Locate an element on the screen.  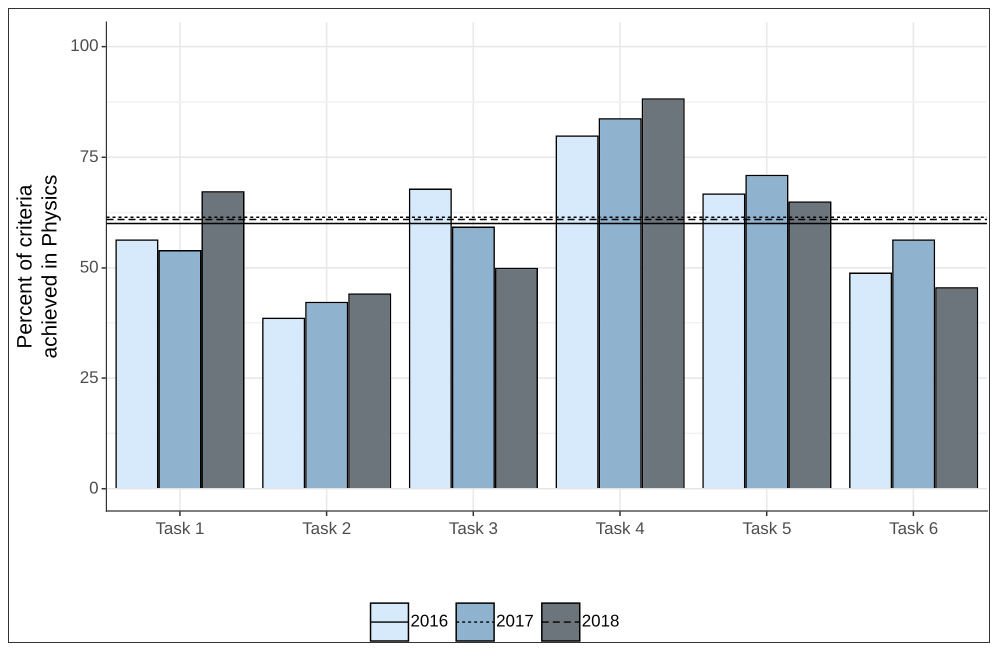
y-tick-label: 100 is located at coordinates (84, 46).